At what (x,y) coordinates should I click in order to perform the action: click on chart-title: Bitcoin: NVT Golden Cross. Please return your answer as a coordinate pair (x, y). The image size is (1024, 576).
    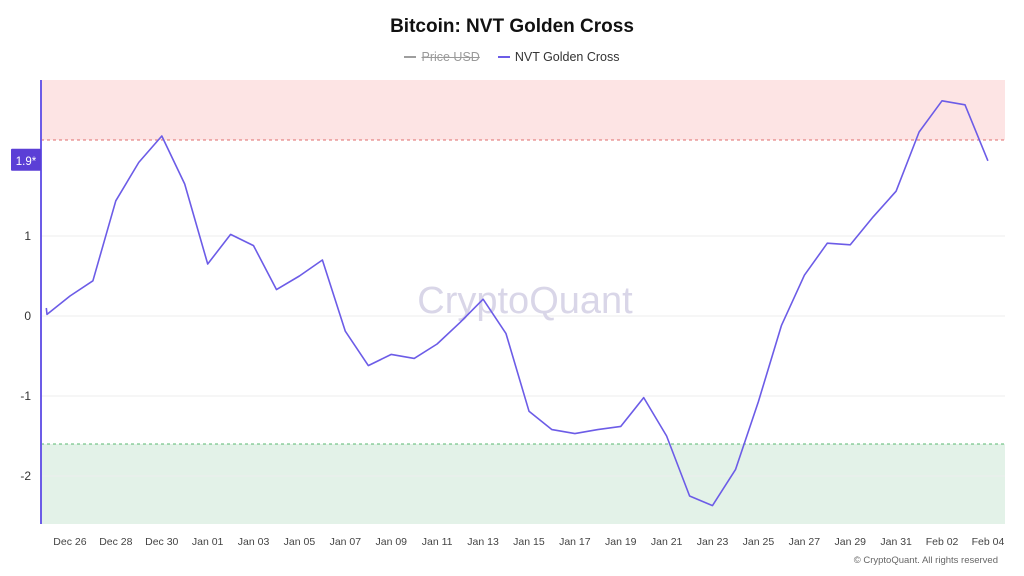
    Looking at the image, I should click on (512, 26).